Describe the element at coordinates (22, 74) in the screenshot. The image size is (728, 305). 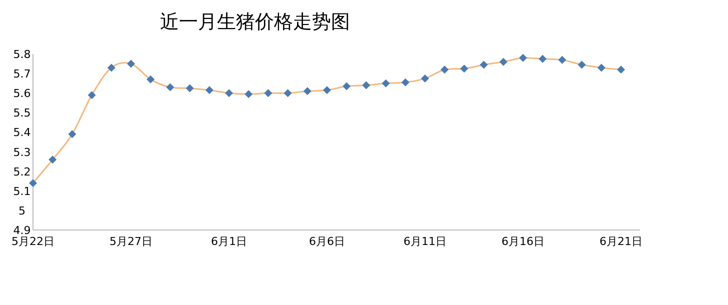
I see `y-tick-label: 5.7` at that location.